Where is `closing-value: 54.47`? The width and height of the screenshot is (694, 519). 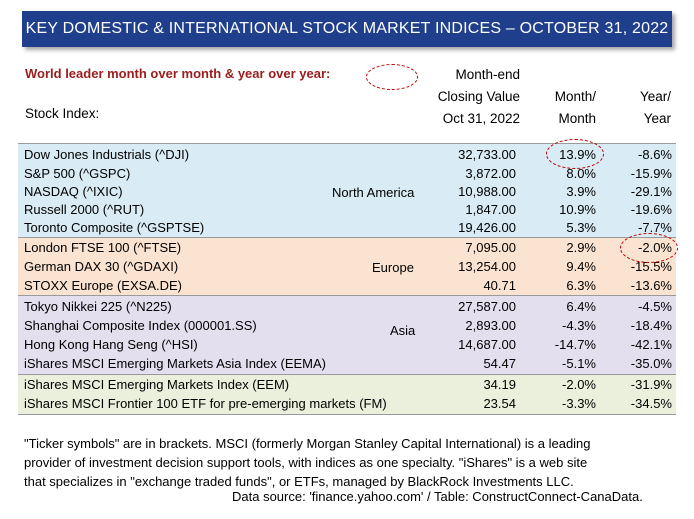
closing-value: 54.47 is located at coordinates (499, 363).